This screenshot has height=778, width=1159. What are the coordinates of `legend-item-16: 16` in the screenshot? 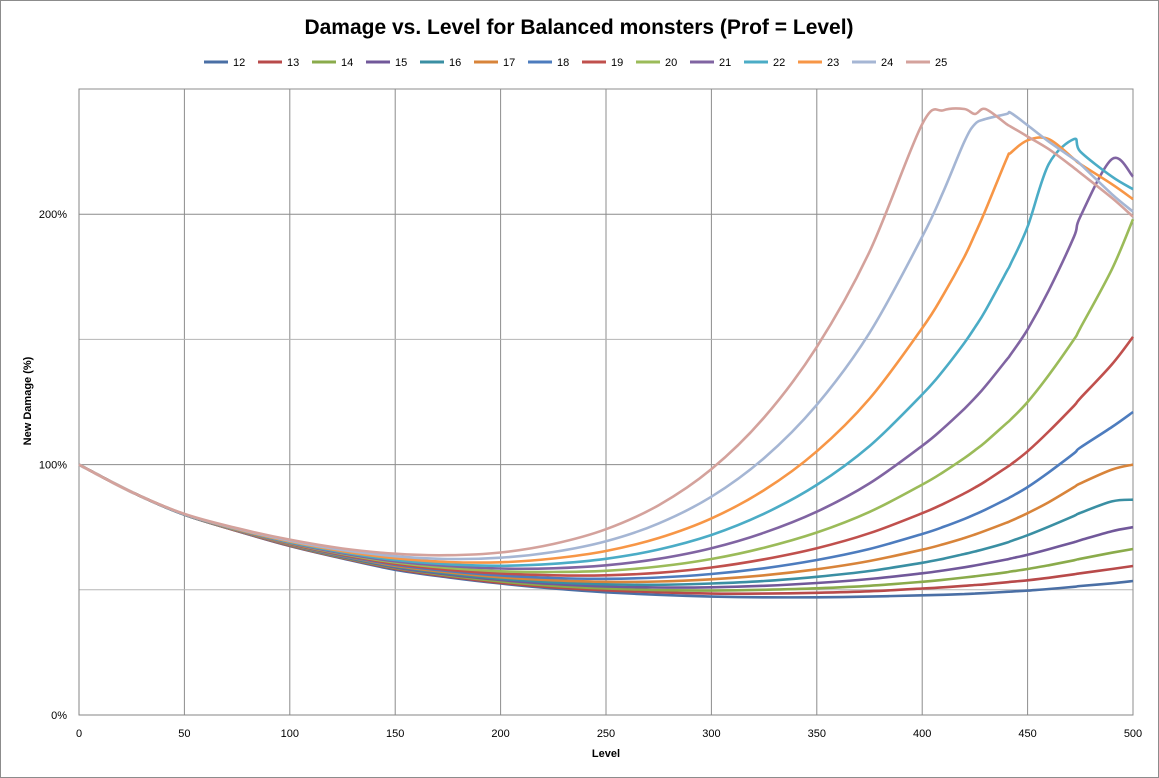 It's located at (440, 63).